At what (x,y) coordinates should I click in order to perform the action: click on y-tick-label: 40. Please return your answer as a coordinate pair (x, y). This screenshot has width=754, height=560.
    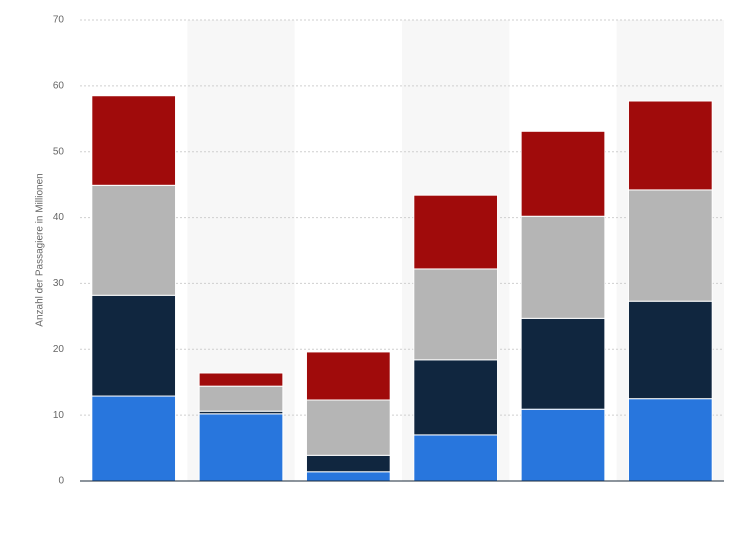
    Looking at the image, I should click on (59, 217).